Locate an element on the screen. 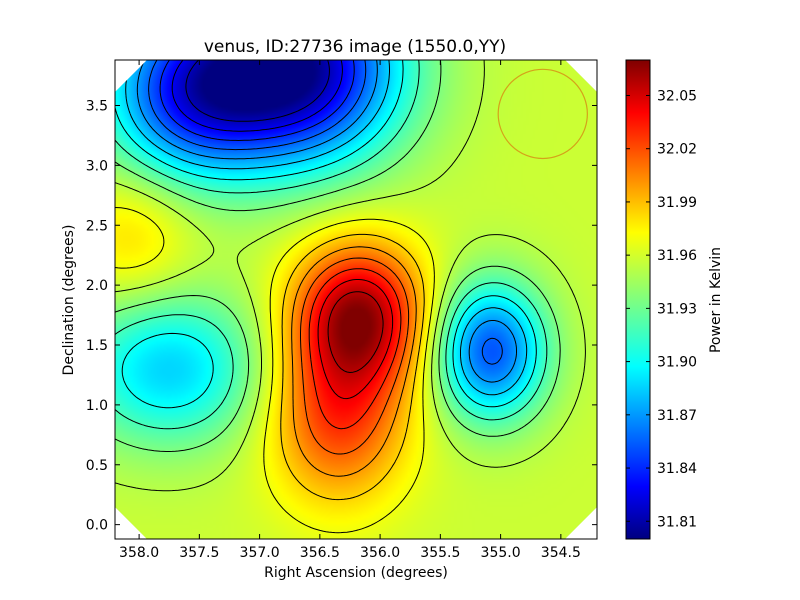 Image resolution: width=800 pixels, height=600 pixels. y-tick-label: 3.0 is located at coordinates (97, 166).